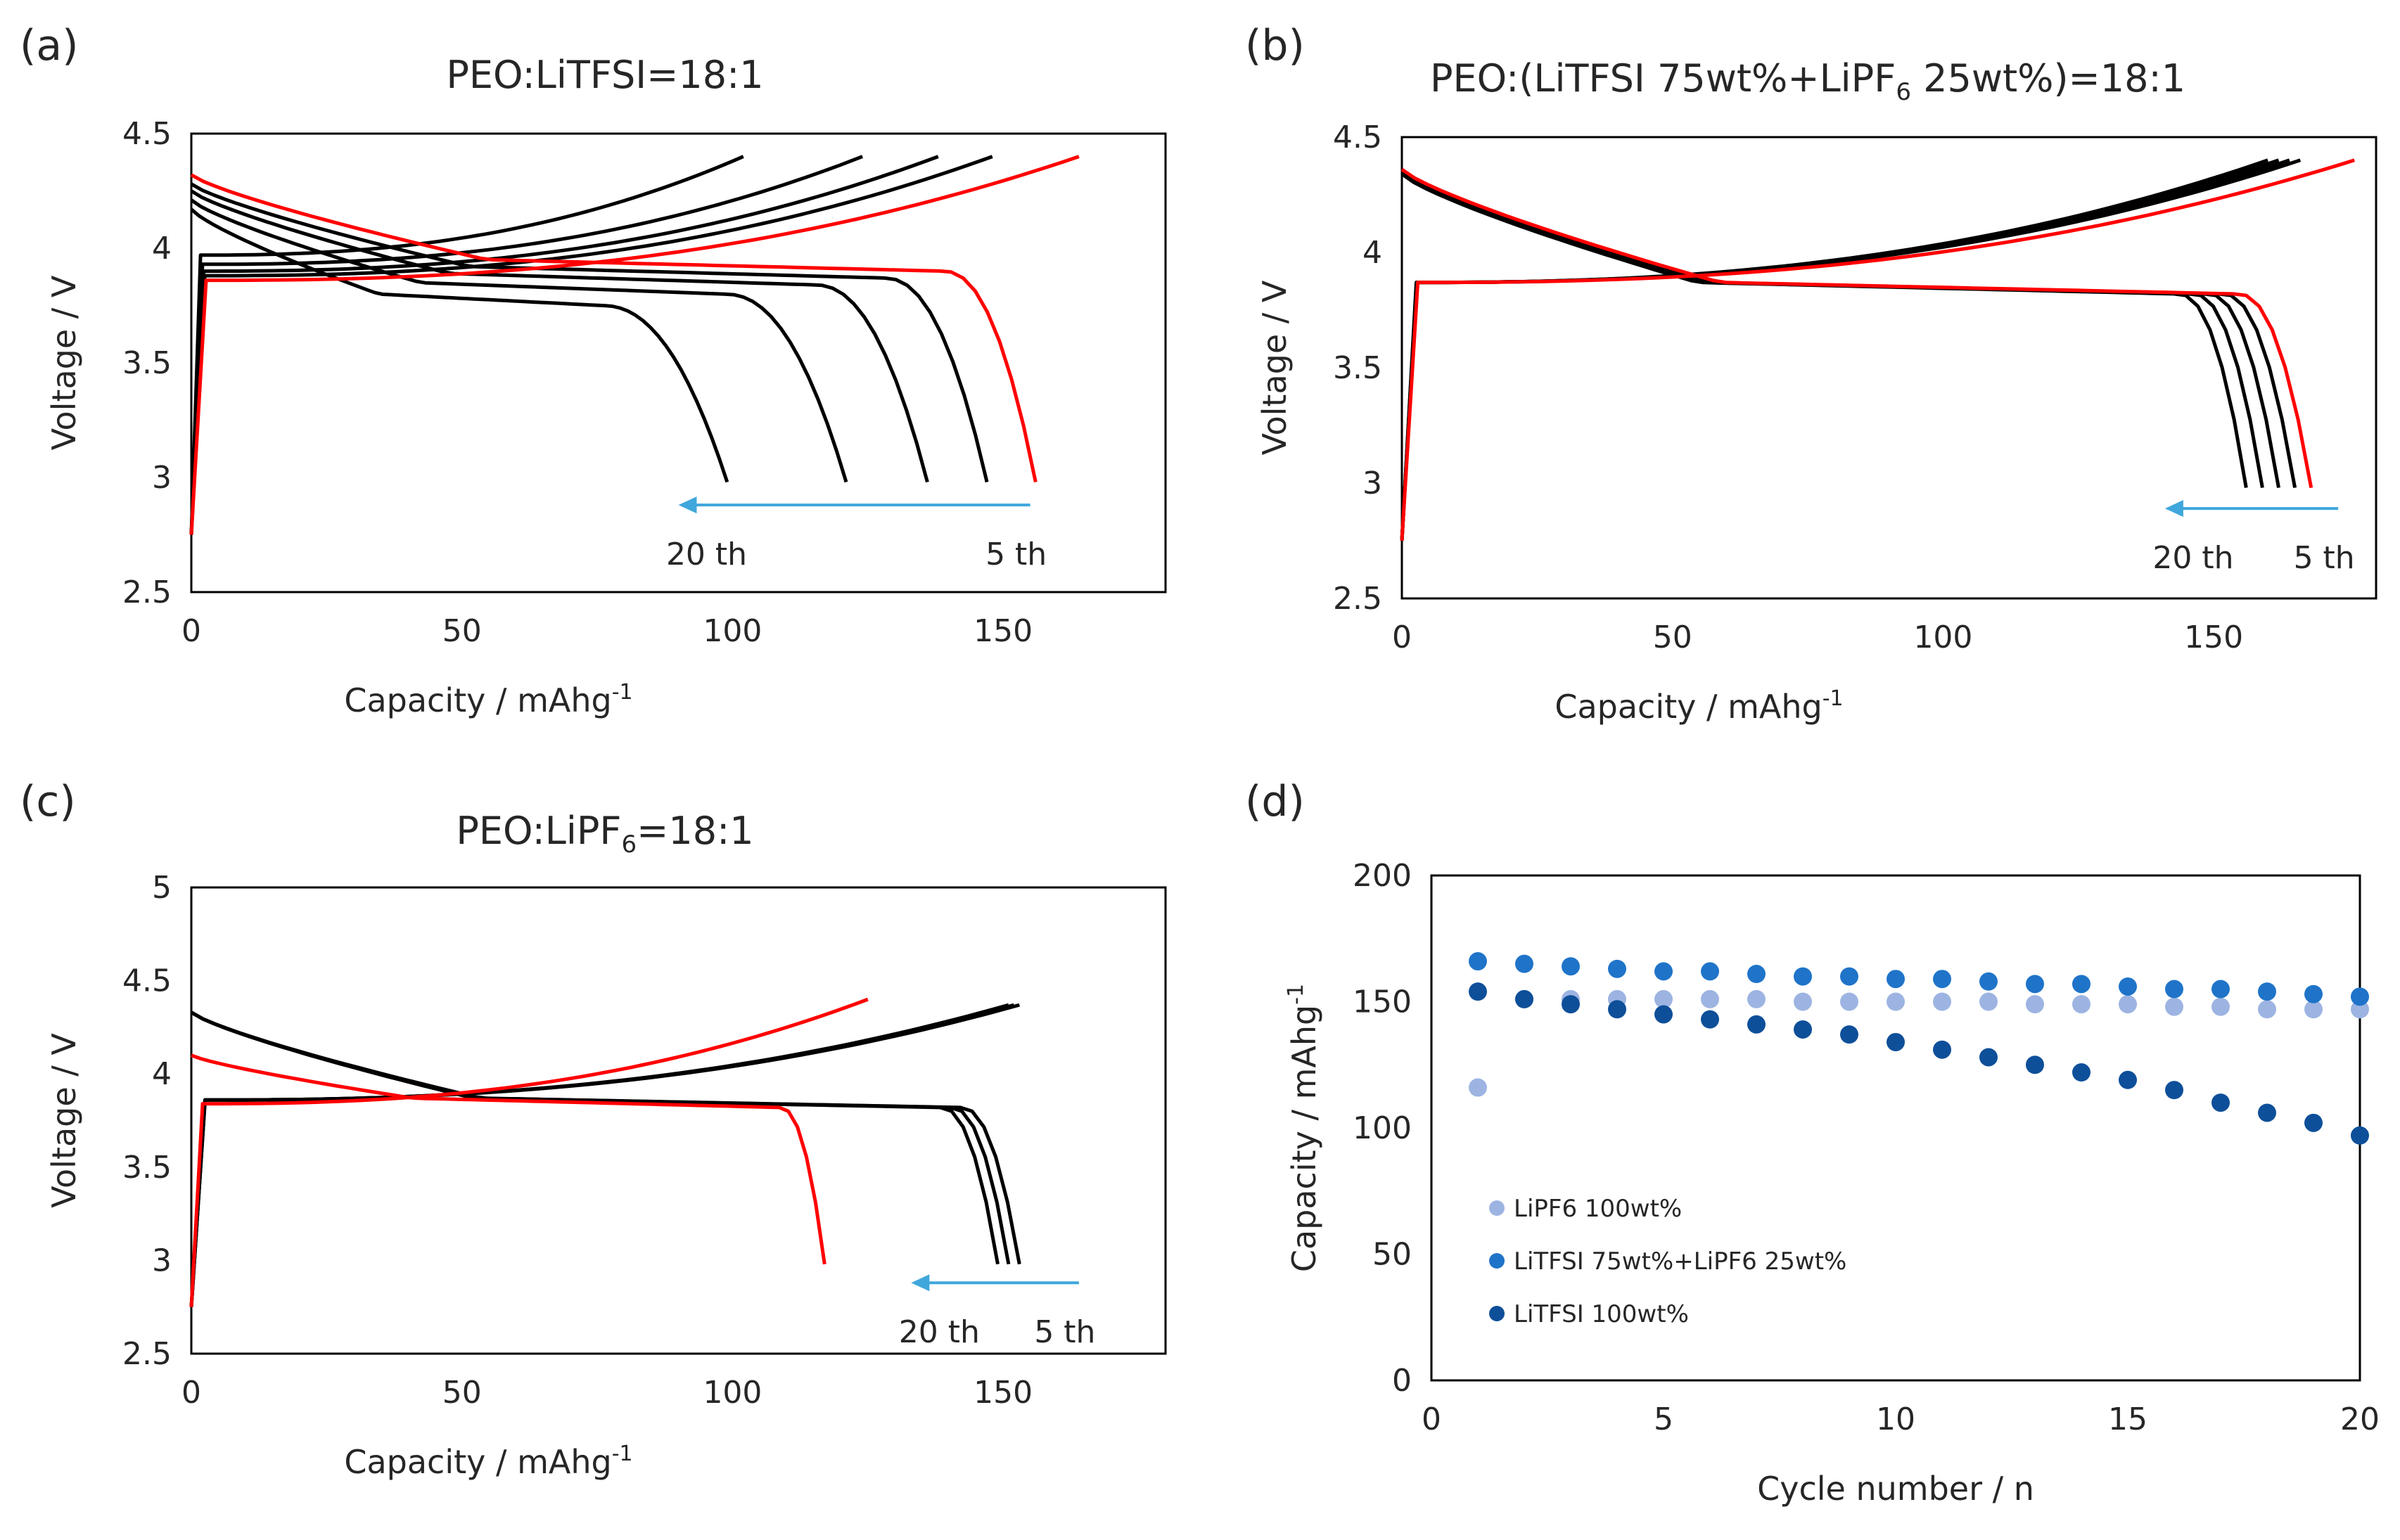 This screenshot has height=1540, width=2400. Describe the element at coordinates (1275, 801) in the screenshot. I see `panel-label-d: (d)` at that location.